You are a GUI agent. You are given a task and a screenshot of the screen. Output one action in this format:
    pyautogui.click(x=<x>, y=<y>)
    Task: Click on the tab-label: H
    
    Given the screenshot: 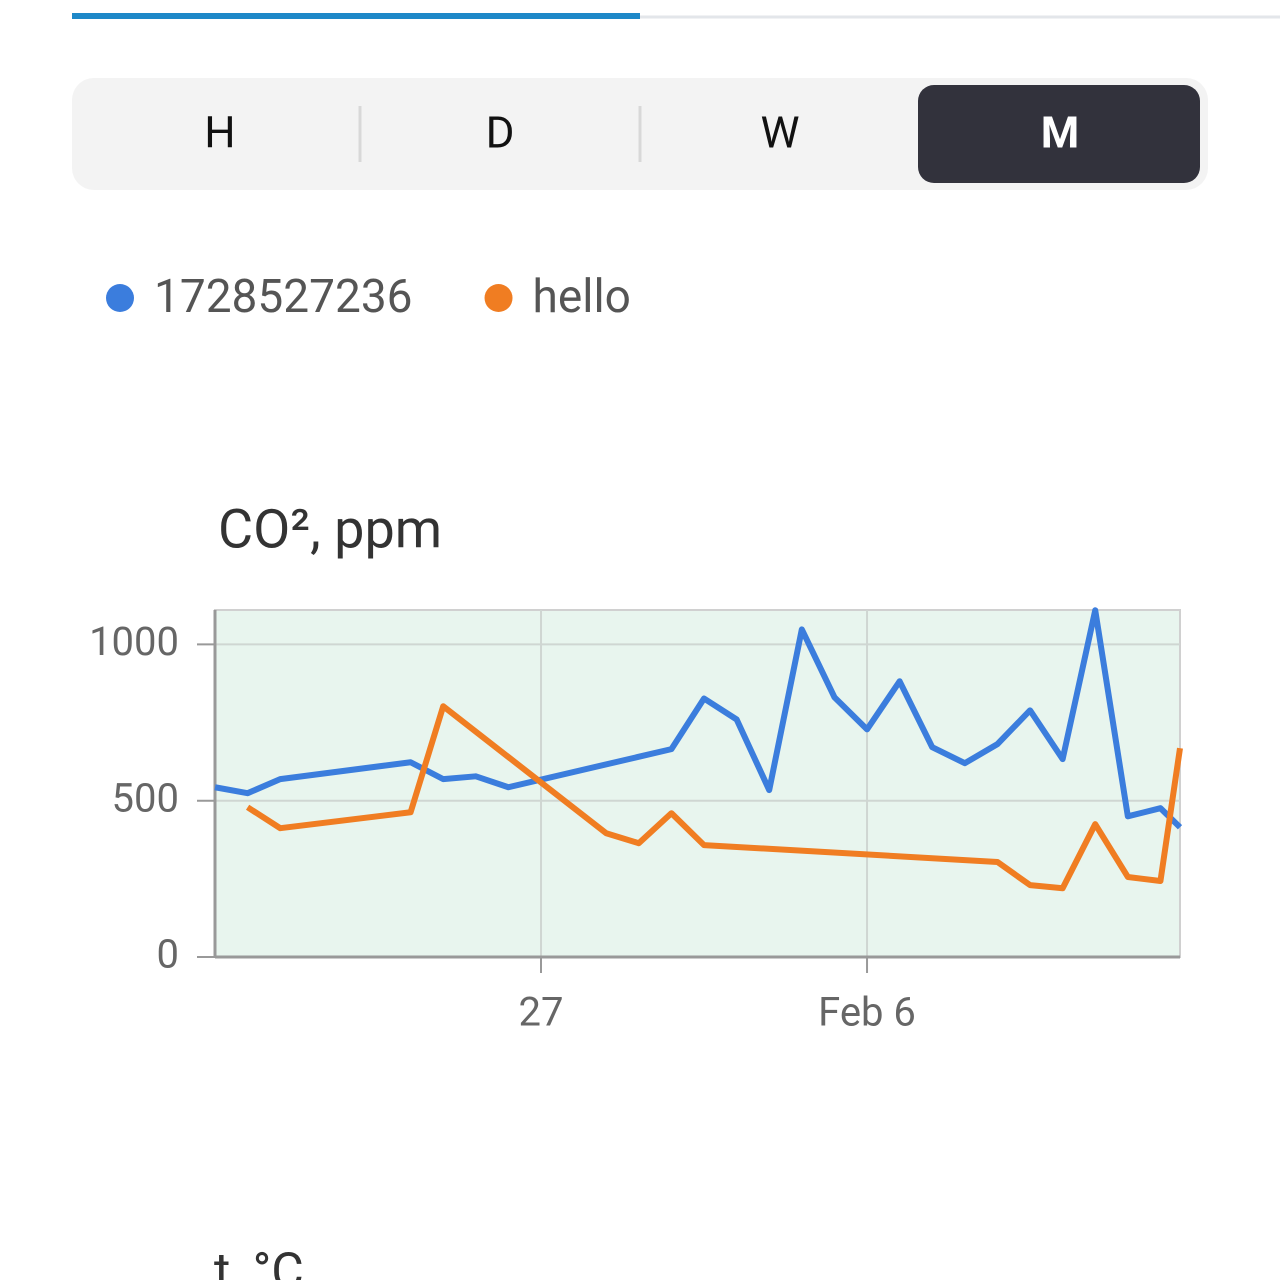 What is the action you would take?
    pyautogui.click(x=219, y=133)
    